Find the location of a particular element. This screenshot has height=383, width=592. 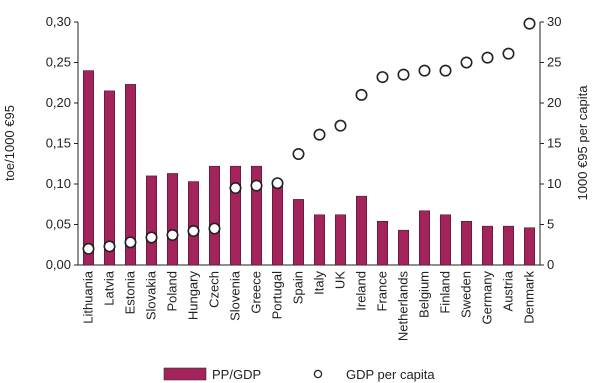

right-tick-label: 5 is located at coordinates (550, 224).